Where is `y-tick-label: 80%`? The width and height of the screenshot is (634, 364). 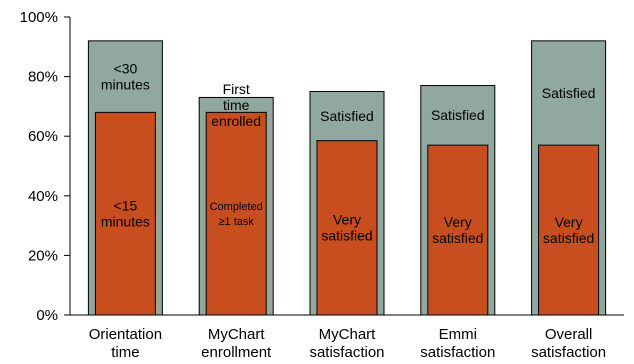 y-tick-label: 80% is located at coordinates (43, 77).